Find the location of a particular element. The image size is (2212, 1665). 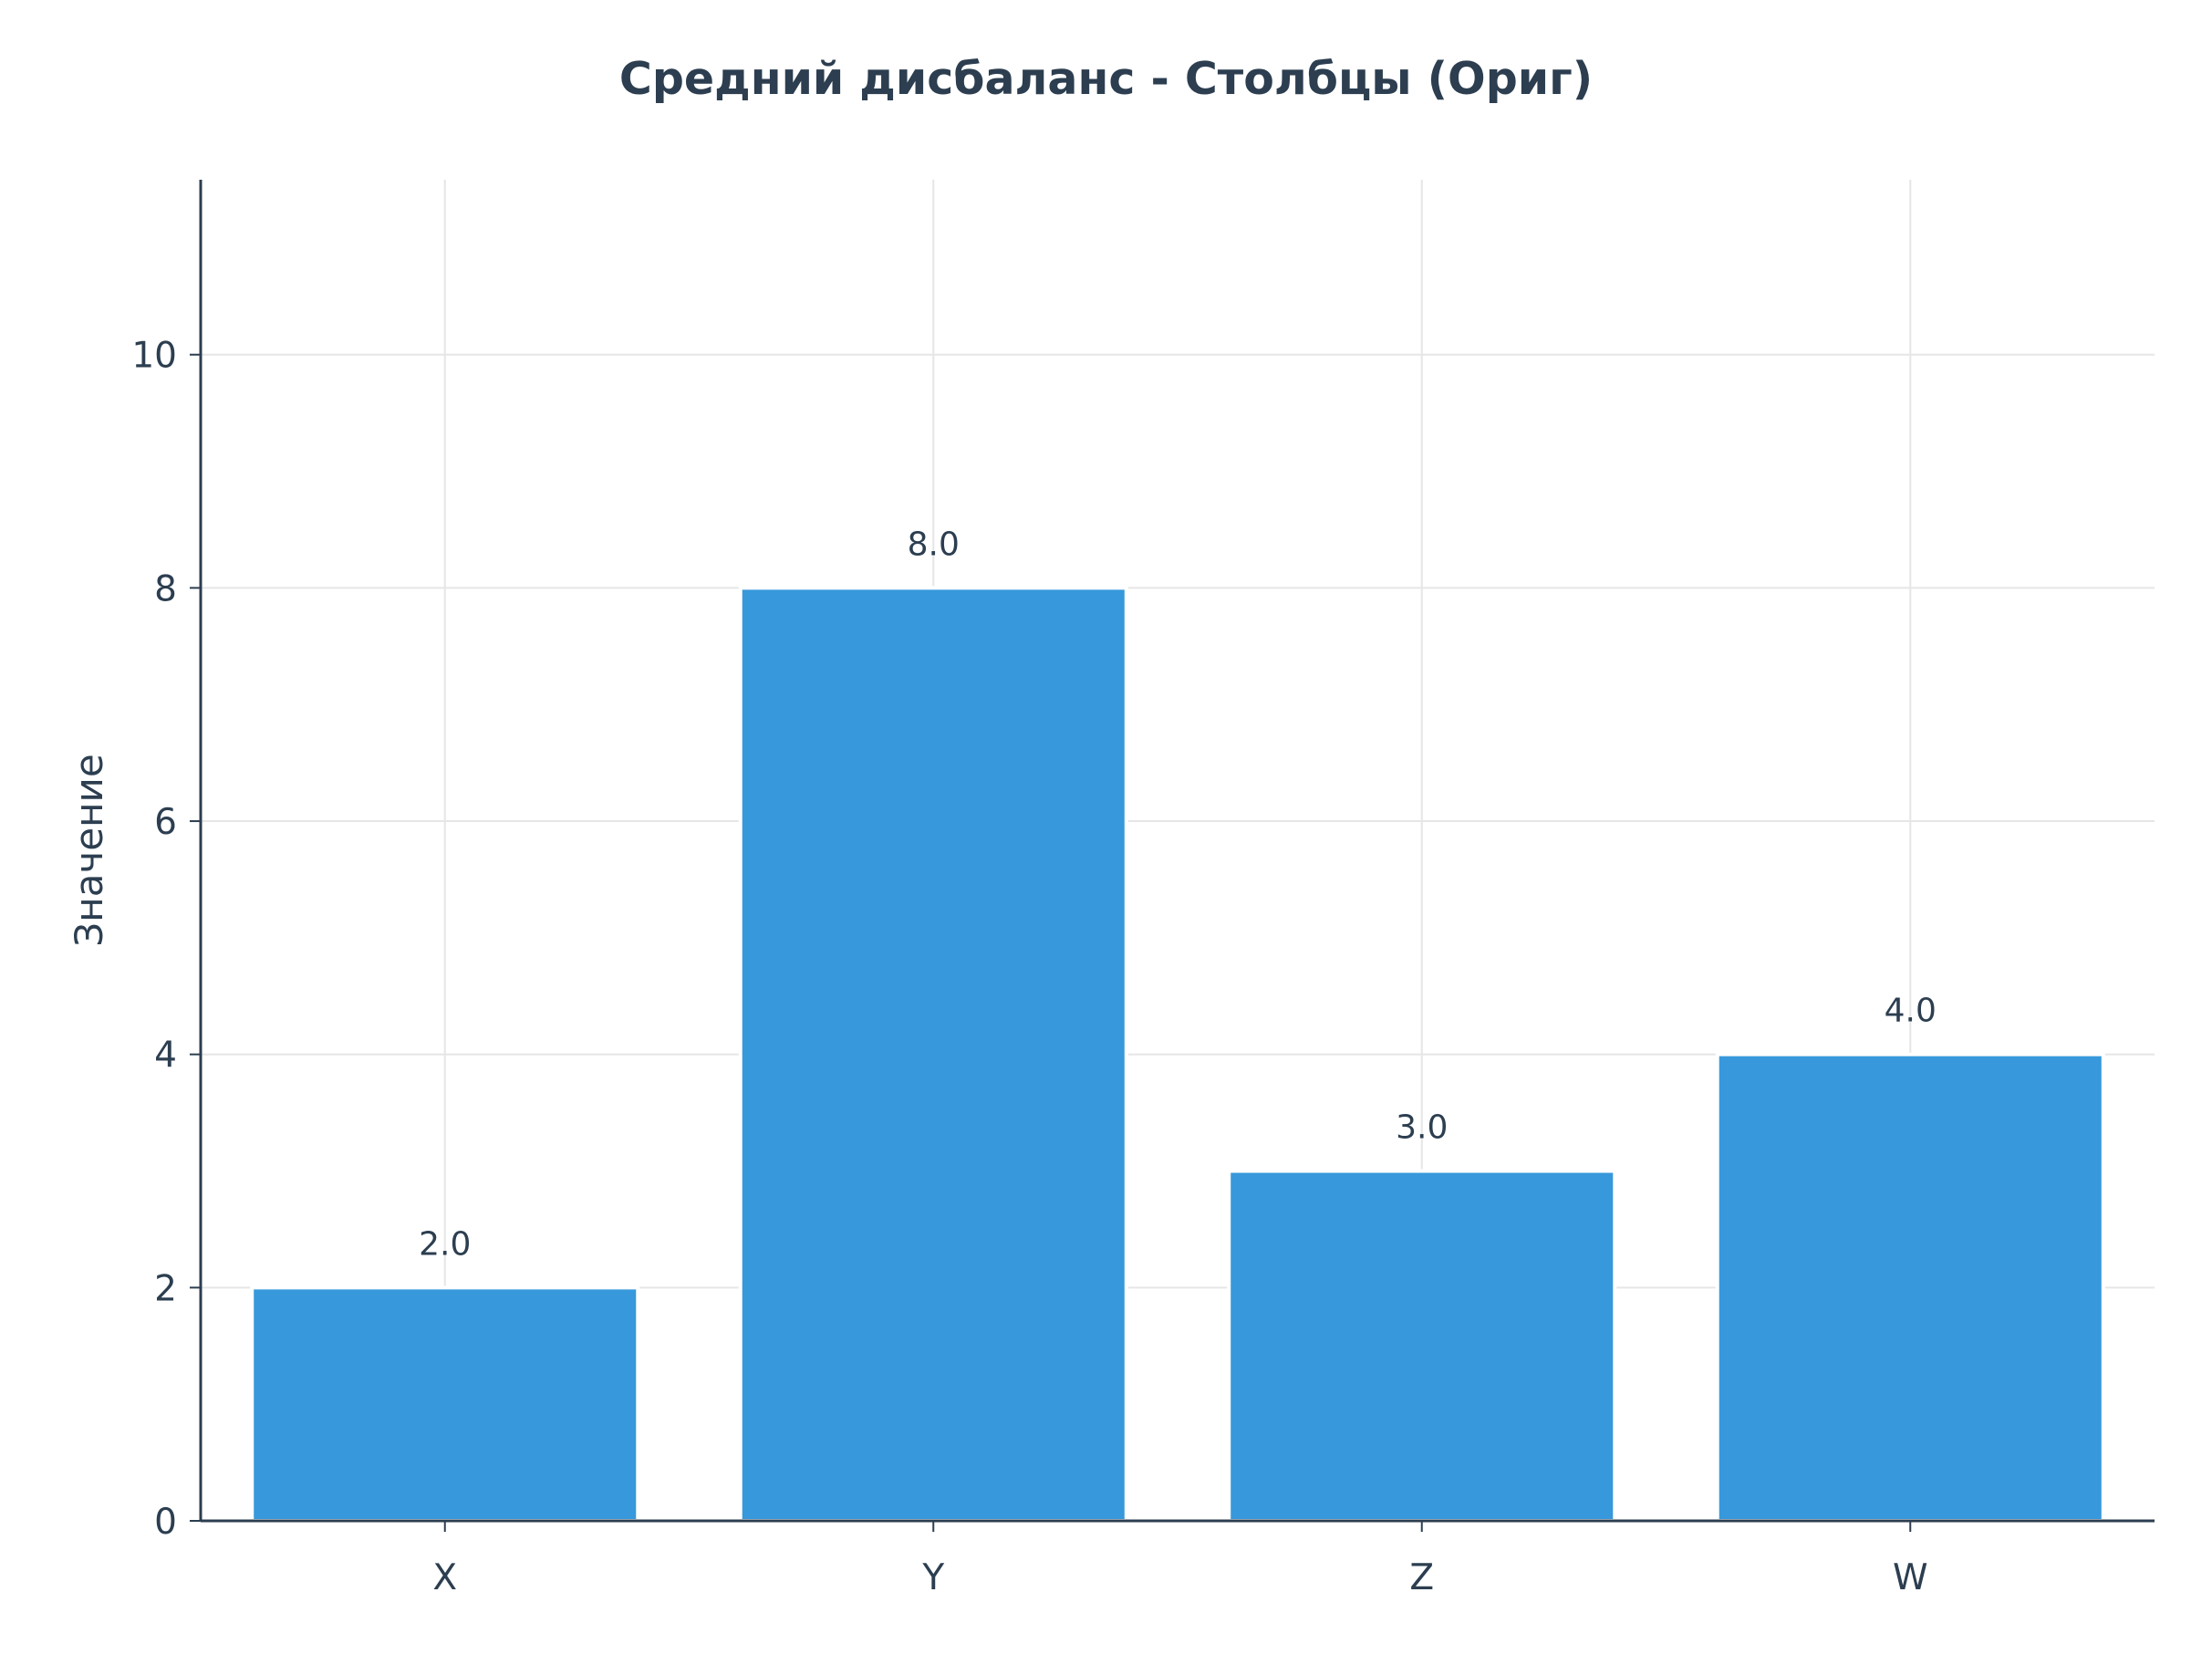

bar-value-label: 2.0 is located at coordinates (445, 1244).